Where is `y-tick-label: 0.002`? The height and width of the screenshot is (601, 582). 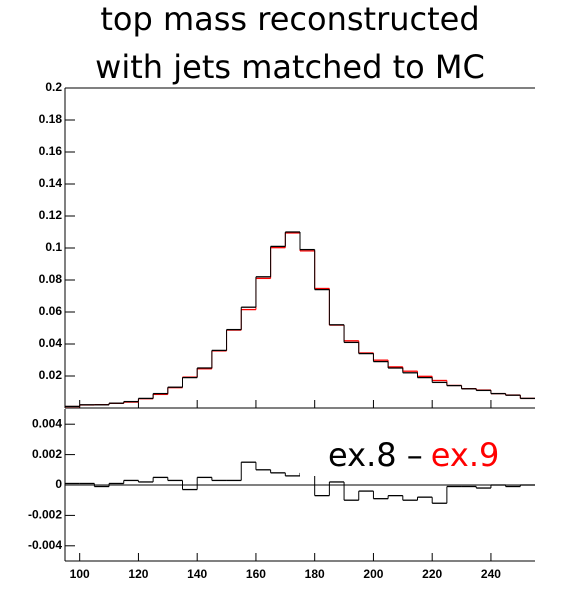
y-tick-label: 0.002 is located at coordinates (47, 454).